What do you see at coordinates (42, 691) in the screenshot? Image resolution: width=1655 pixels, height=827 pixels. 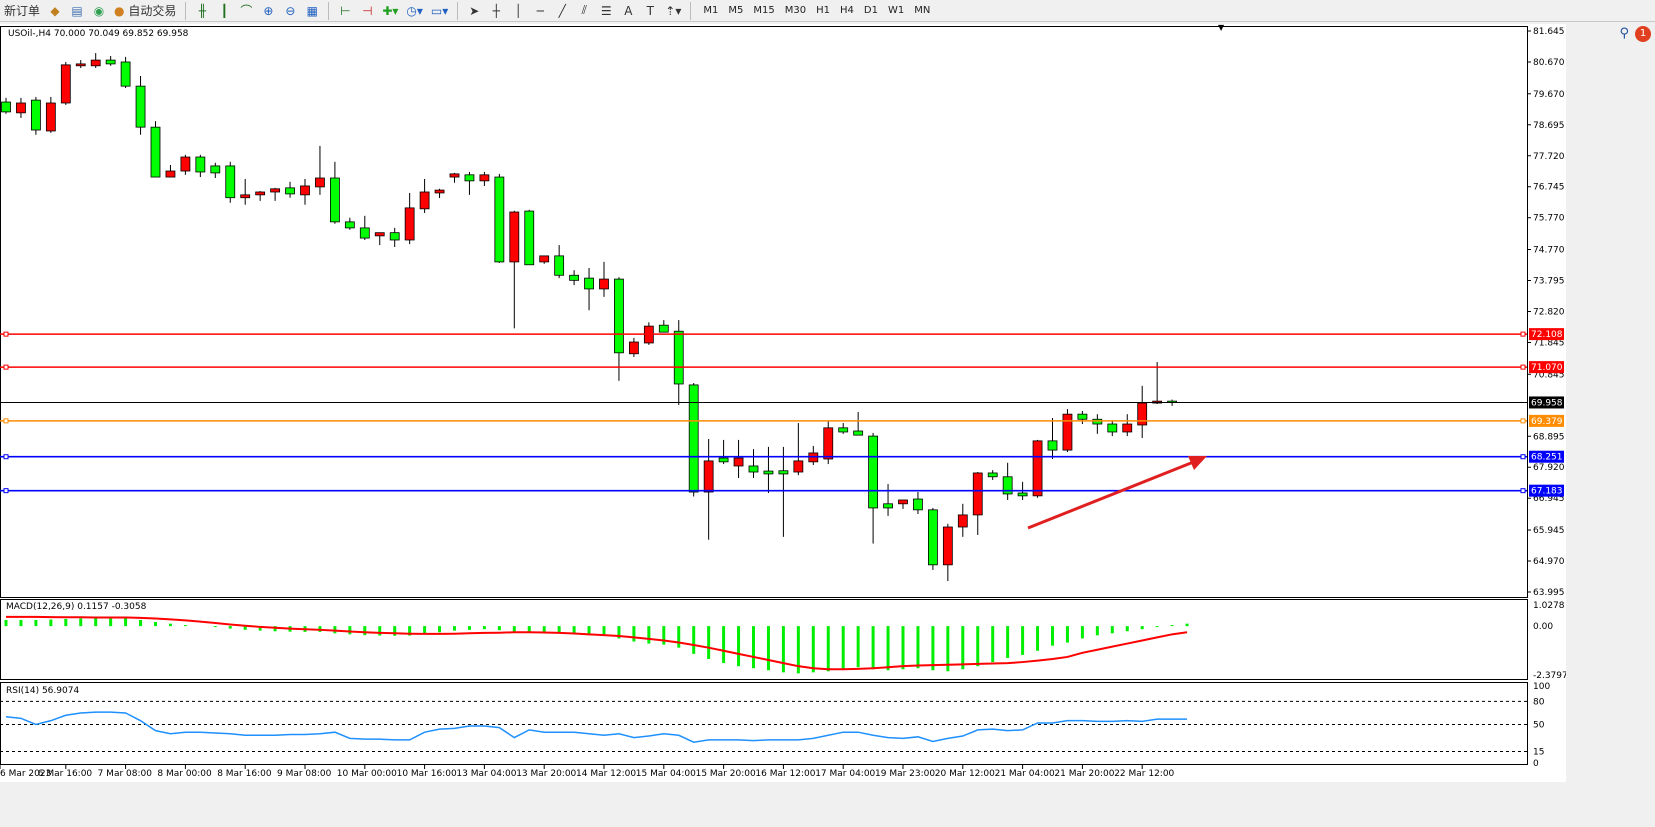 I see `rsi-label: RSI(14) 56.9074` at bounding box center [42, 691].